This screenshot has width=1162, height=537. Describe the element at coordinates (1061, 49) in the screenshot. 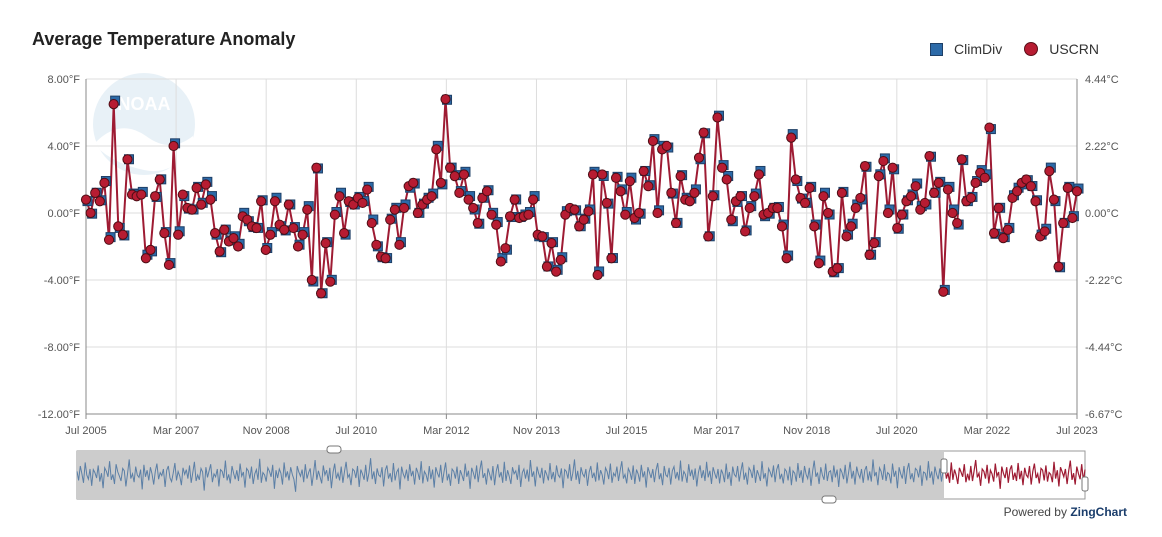

I see `legend-item-uscrn: USCRN` at that location.